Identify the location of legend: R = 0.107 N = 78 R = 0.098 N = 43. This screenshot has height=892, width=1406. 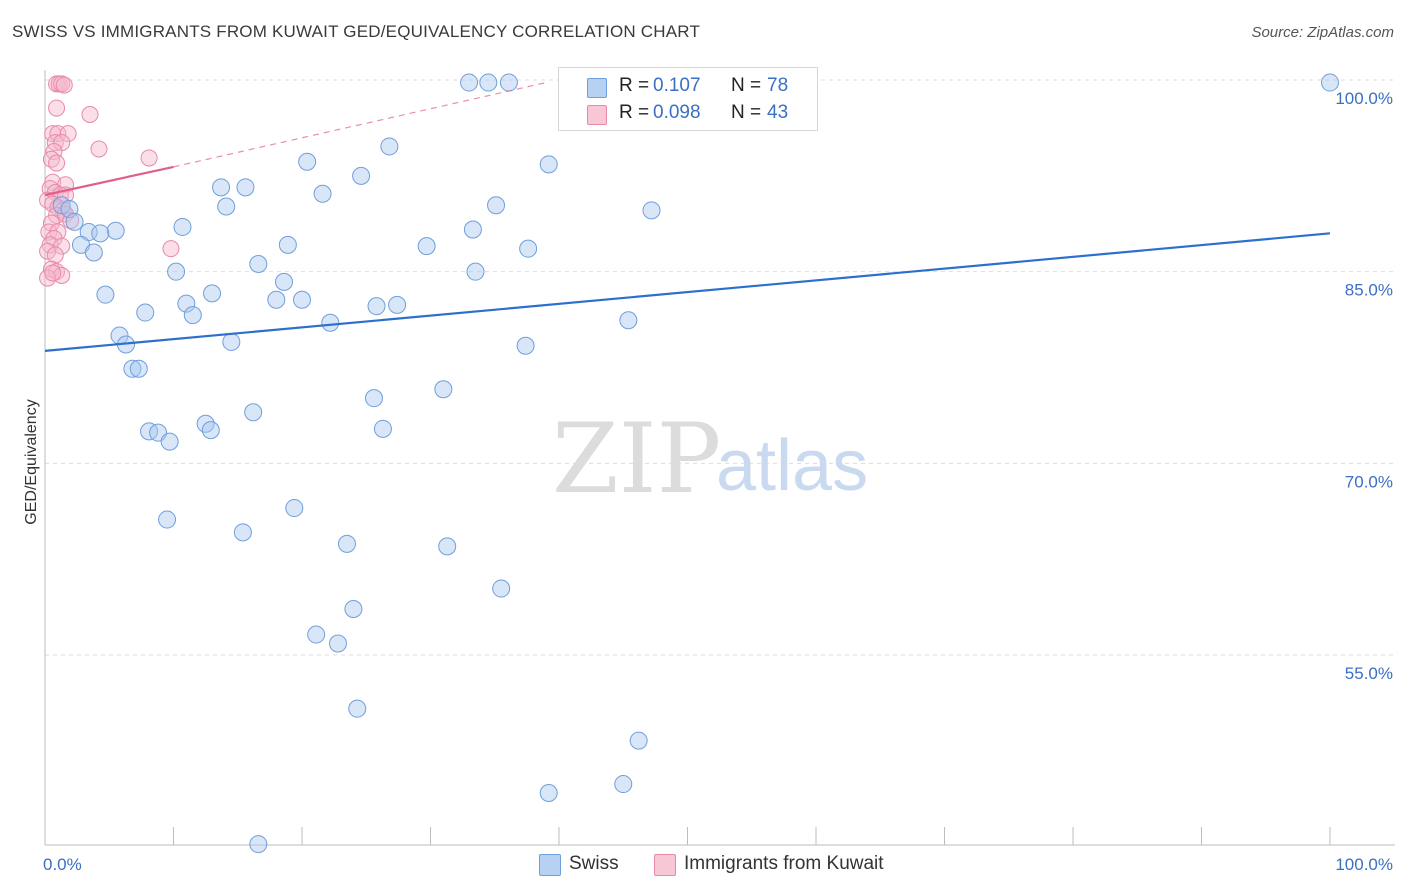
(688, 99).